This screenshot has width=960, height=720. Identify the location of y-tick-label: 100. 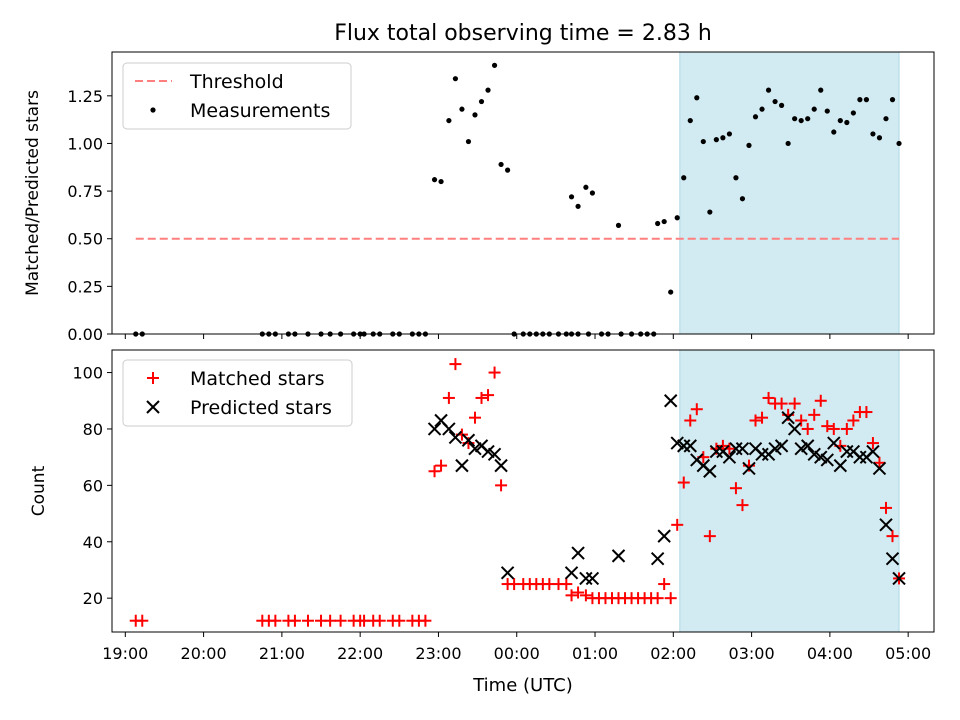
(87, 373).